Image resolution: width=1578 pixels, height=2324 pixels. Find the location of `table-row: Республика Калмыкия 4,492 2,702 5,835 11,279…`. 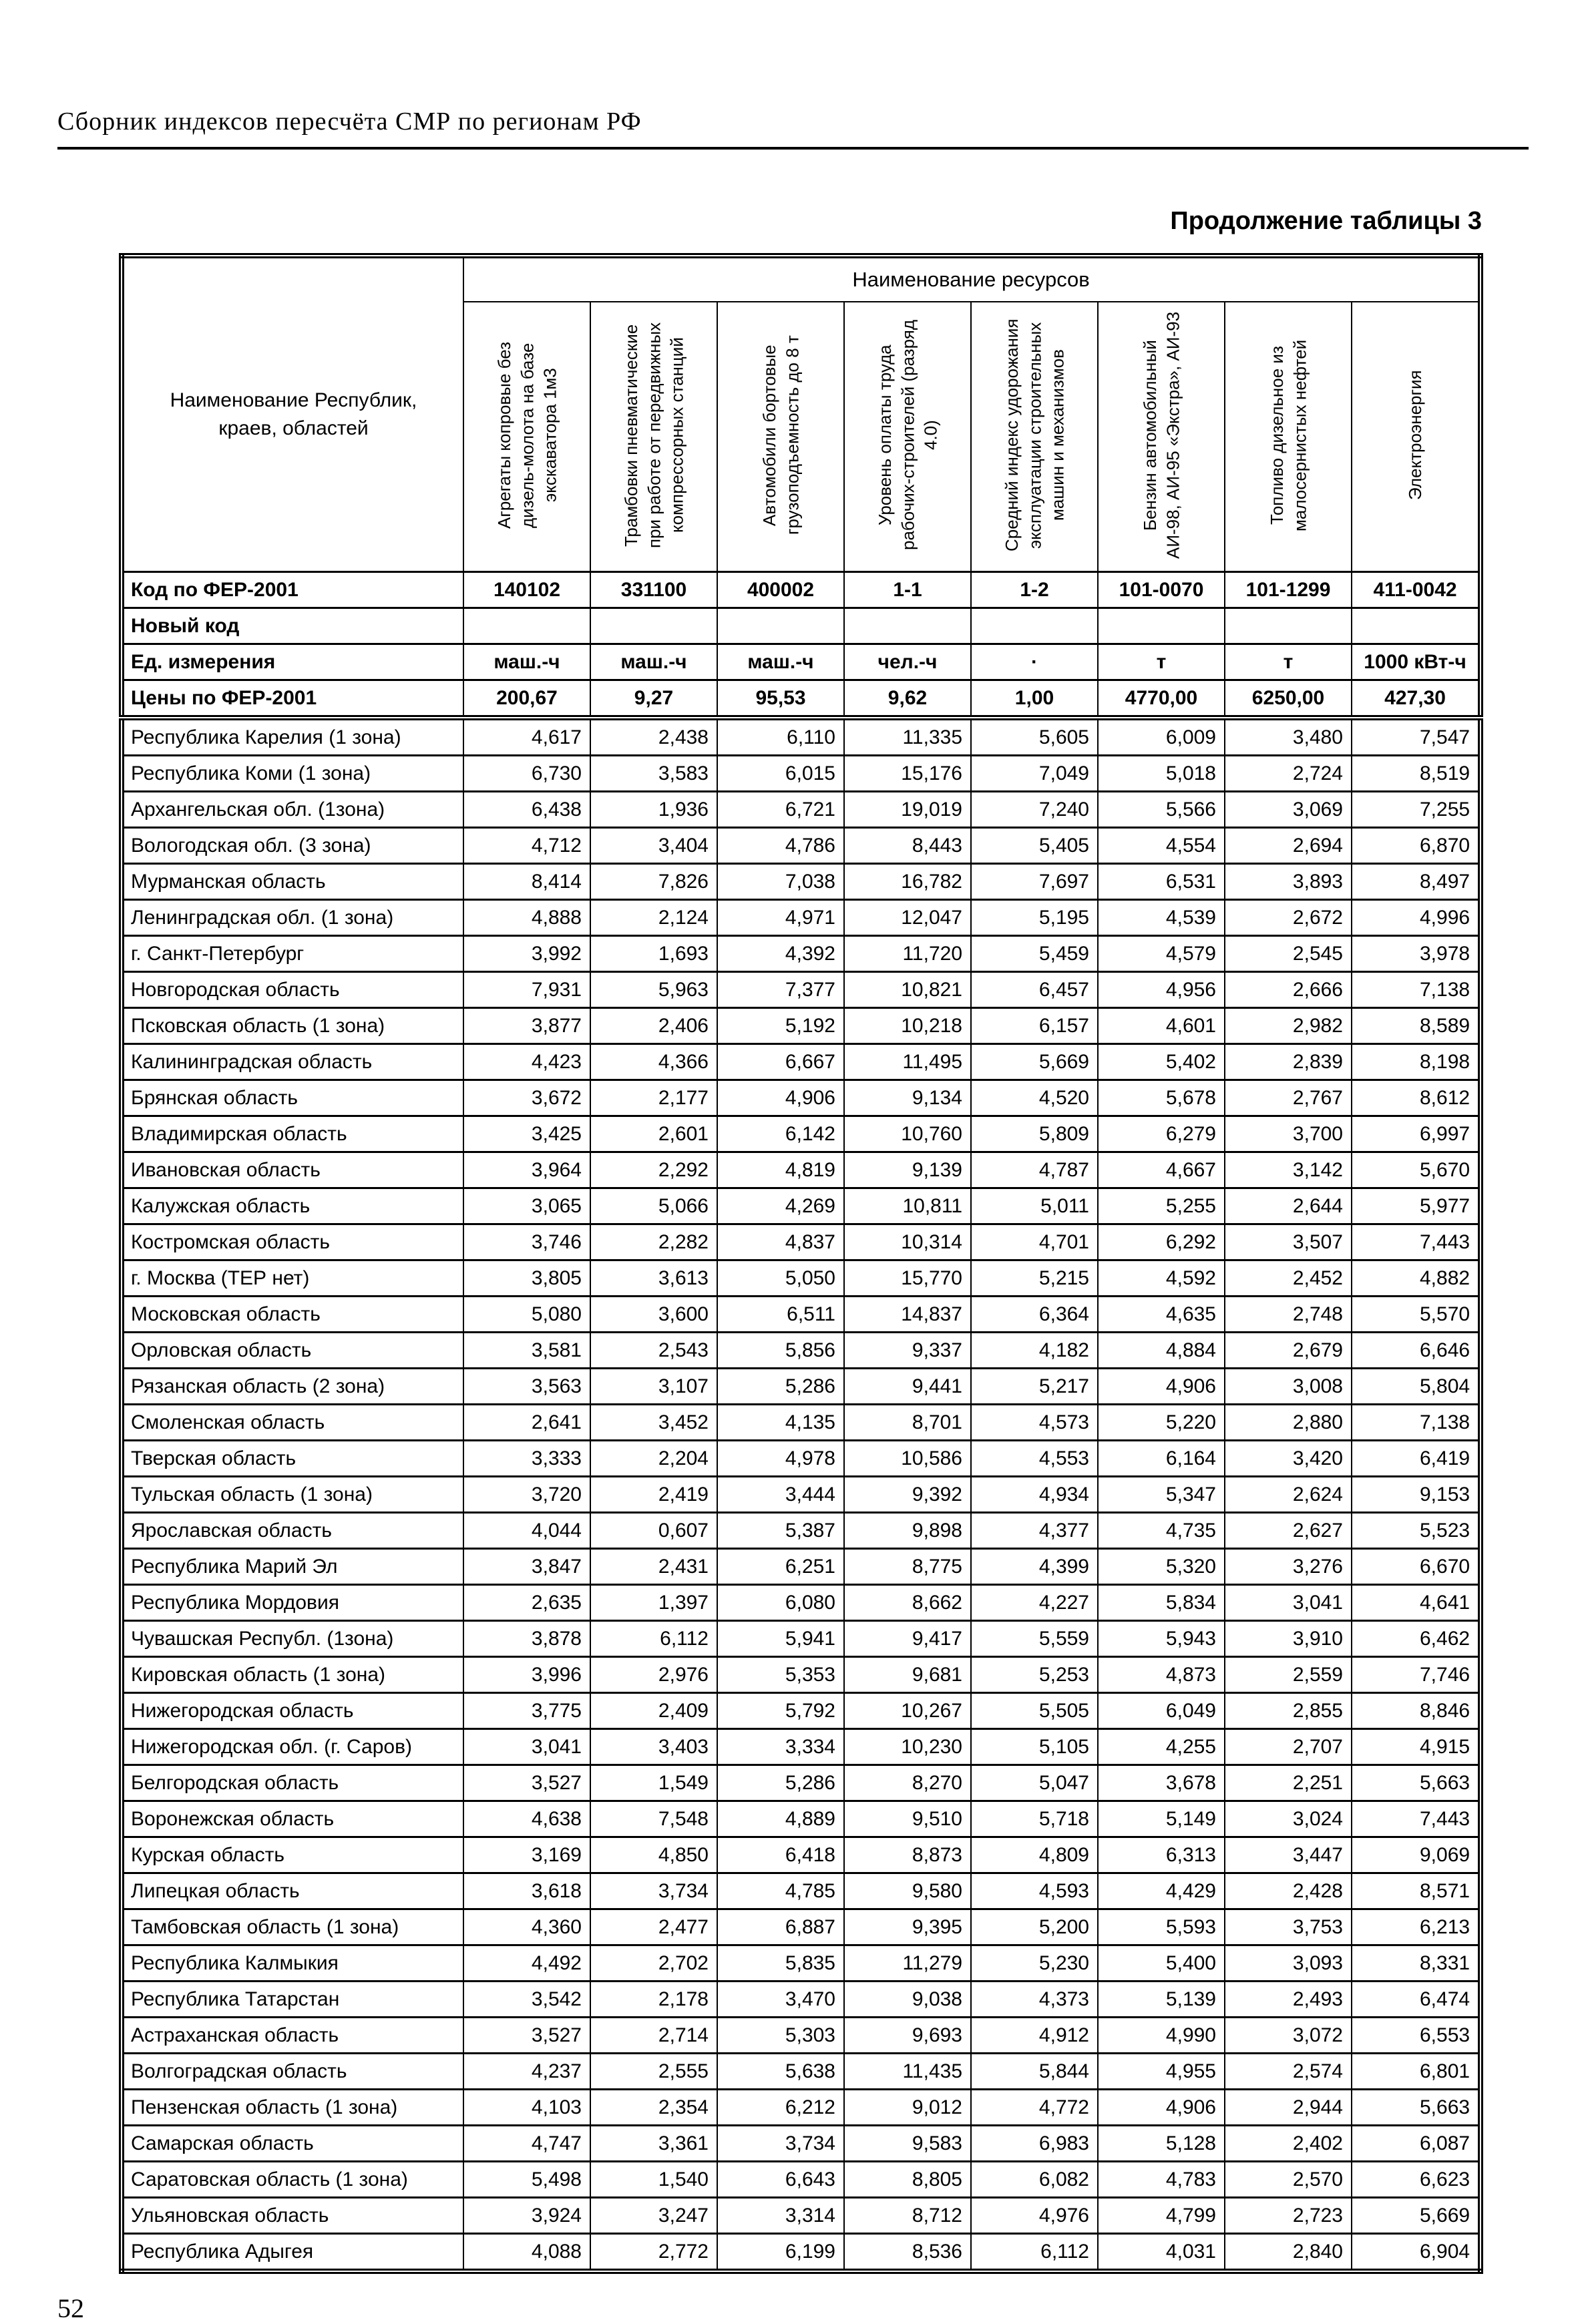

table-row: Республика Калмыкия 4,492 2,702 5,835 11,279… is located at coordinates (801, 1963).